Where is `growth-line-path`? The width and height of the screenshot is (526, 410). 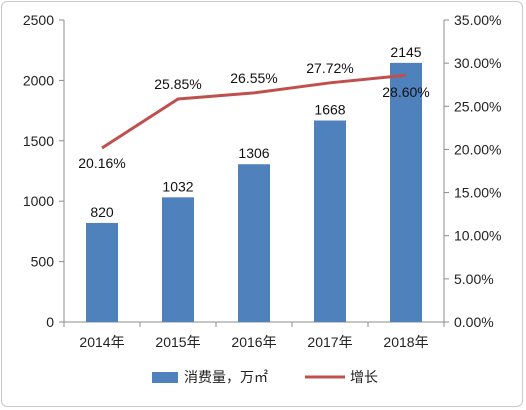
growth-line-path is located at coordinates (254, 111).